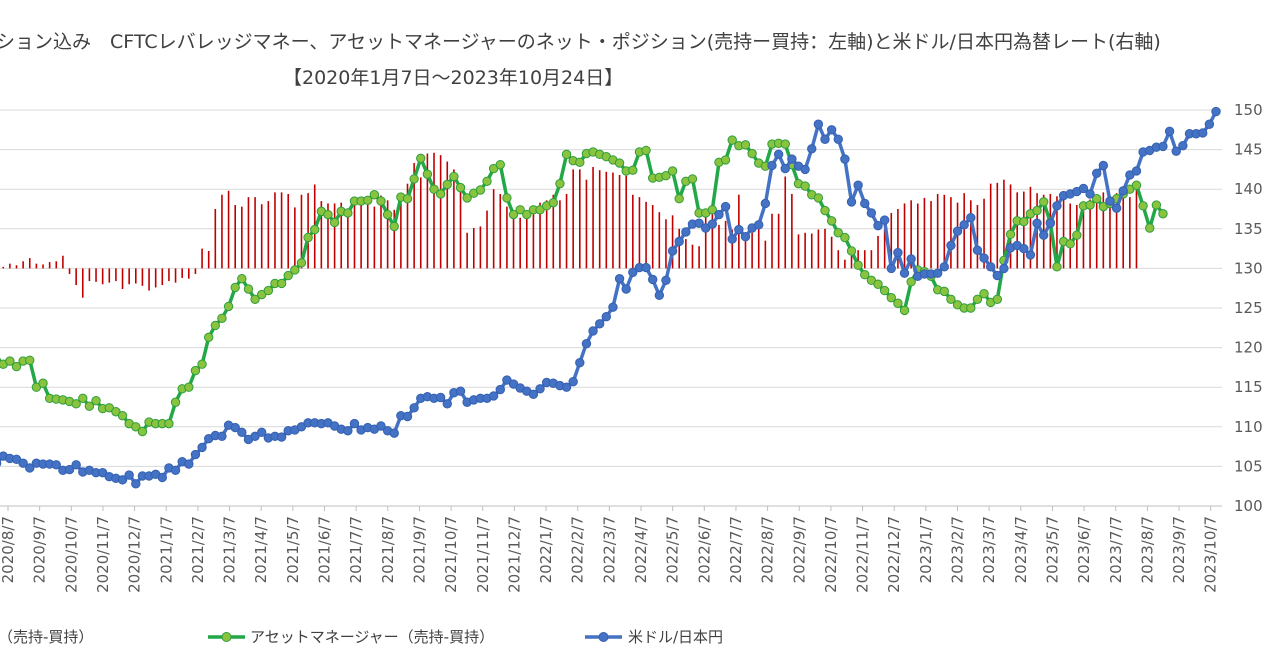 This screenshot has width=1280, height=670. I want to click on right-tick-label: 145, so click(1248, 150).